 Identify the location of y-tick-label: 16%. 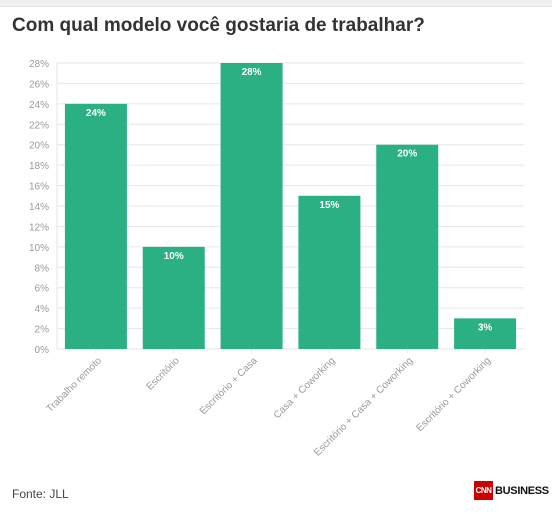
(39, 187).